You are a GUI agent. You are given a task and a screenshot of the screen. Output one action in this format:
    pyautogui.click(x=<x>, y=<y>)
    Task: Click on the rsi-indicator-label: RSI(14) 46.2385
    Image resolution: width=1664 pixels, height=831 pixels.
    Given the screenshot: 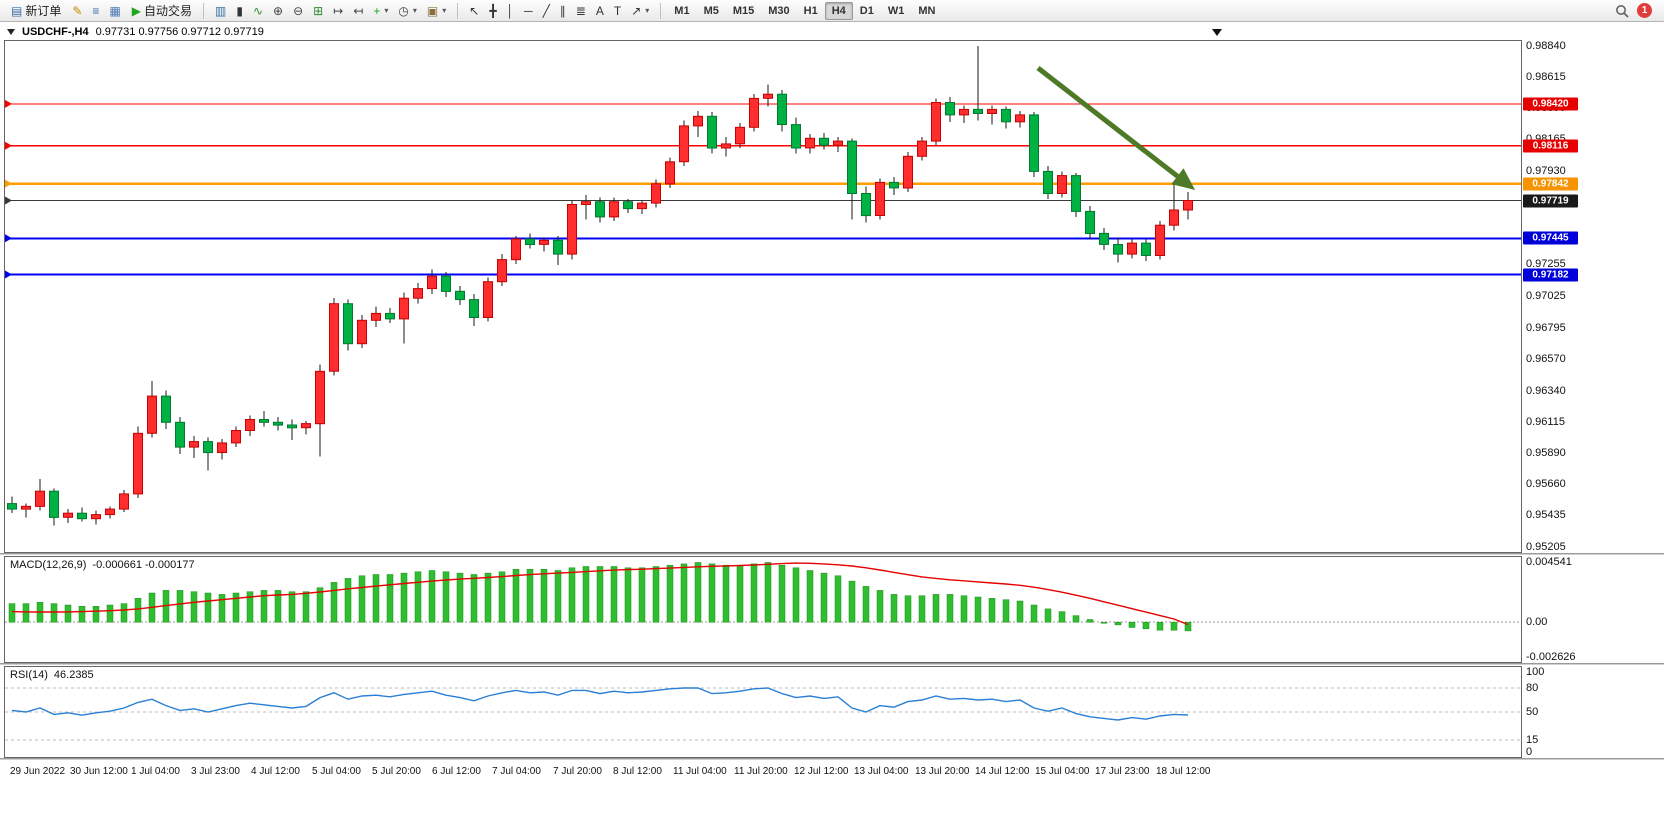 What is the action you would take?
    pyautogui.click(x=52, y=675)
    